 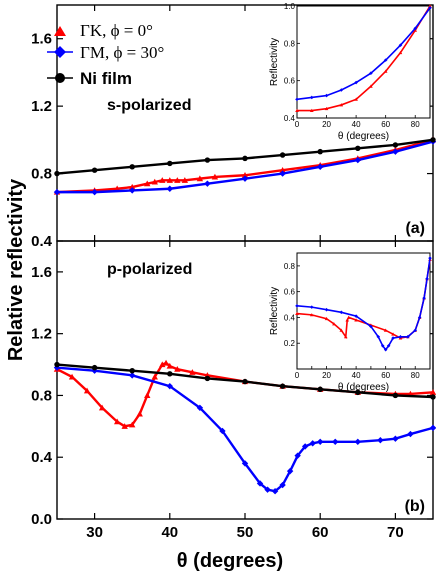 What do you see at coordinates (116, 30) in the screenshot?
I see `legend-label-gamma-k: ΓK, ϕ = 0°` at bounding box center [116, 30].